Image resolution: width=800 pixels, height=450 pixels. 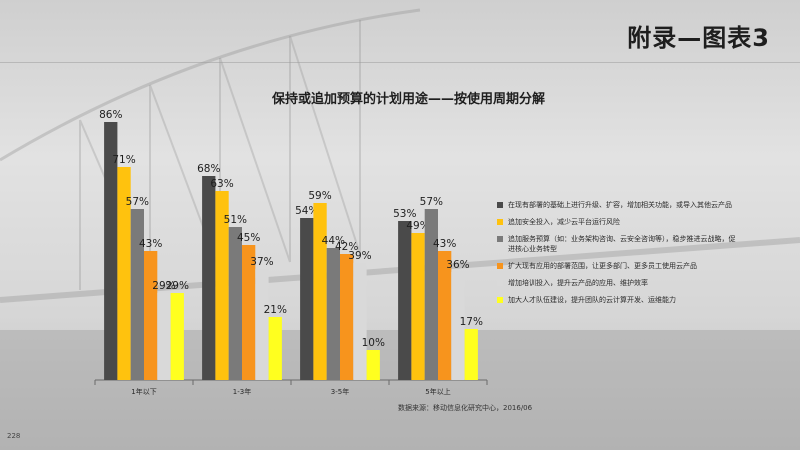 I want to click on data-label: 37%, so click(x=261, y=262).